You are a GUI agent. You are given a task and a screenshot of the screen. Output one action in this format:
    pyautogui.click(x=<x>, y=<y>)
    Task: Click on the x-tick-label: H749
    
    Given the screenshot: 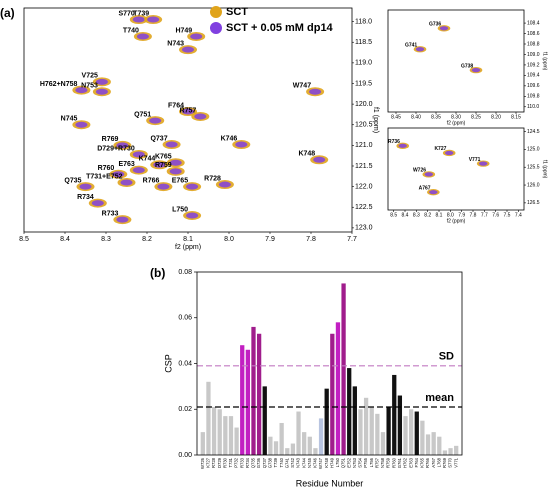 What is the action you would take?
    pyautogui.click(x=331, y=462)
    